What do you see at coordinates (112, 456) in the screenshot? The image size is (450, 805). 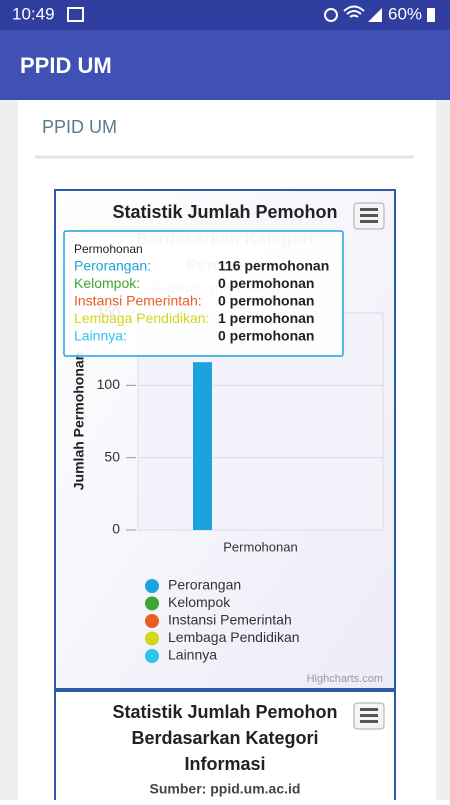 I see `y-tick-label: 50` at bounding box center [112, 456].